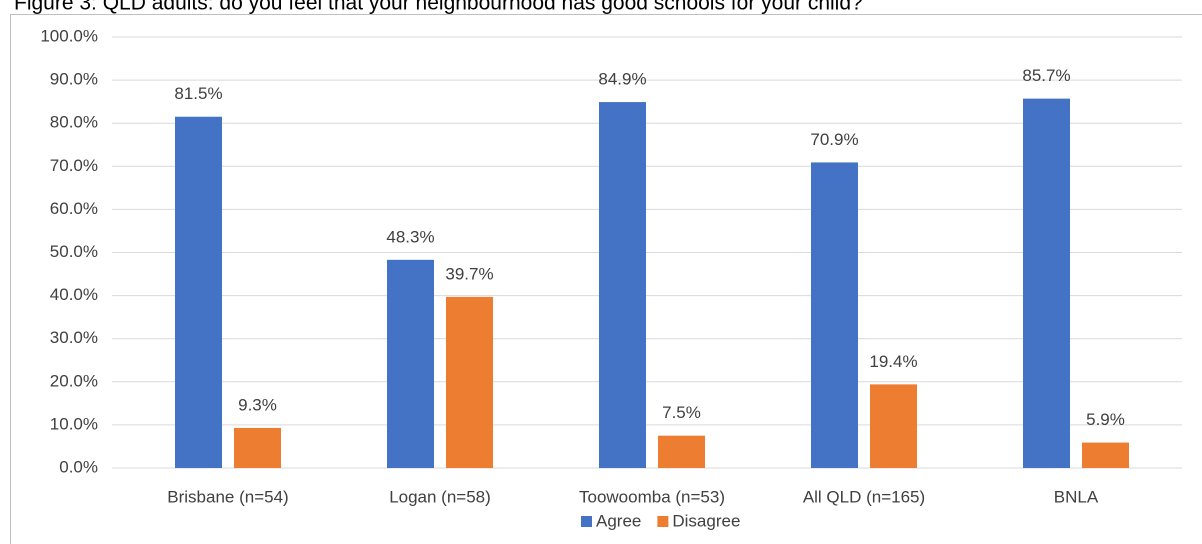  What do you see at coordinates (227, 496) in the screenshot?
I see `x-tick-label: Brisbane (n=54)` at bounding box center [227, 496].